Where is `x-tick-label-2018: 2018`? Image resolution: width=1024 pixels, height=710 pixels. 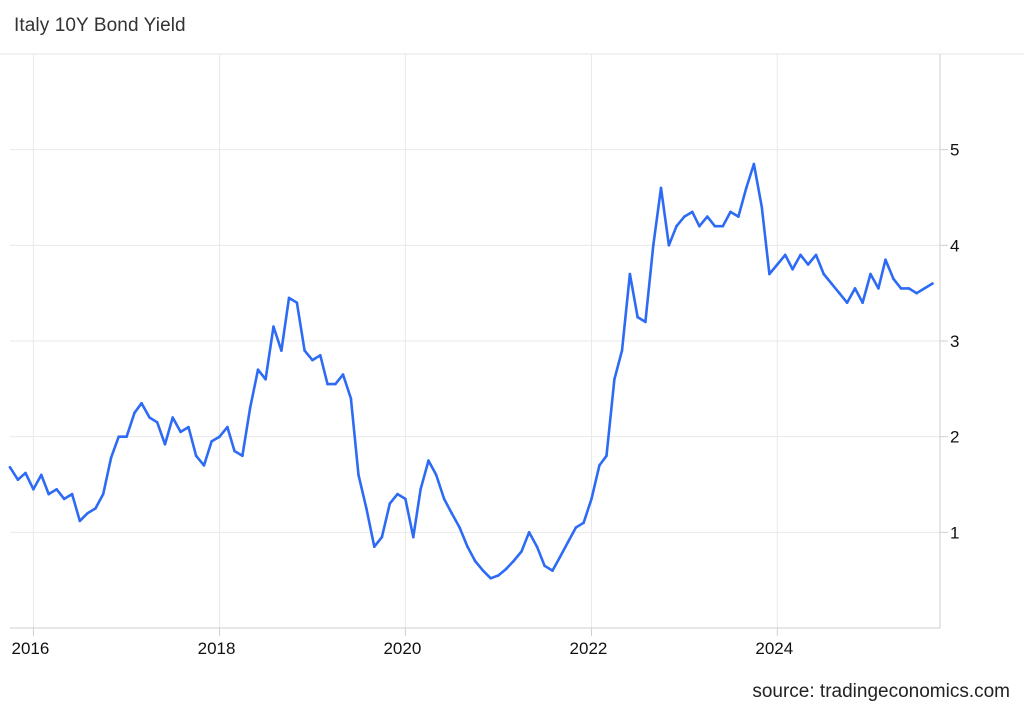 x-tick-label-2018: 2018 is located at coordinates (217, 648).